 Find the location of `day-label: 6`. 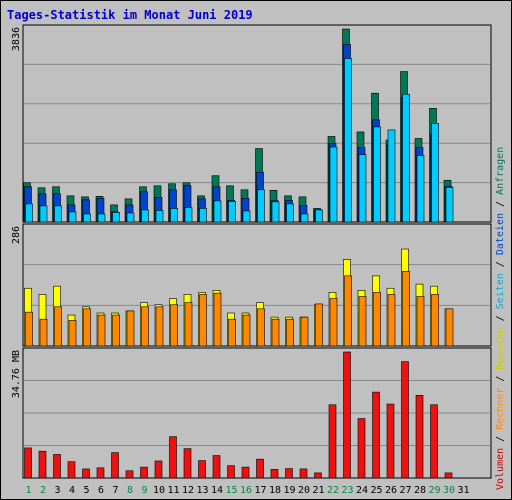

day-label: 6 is located at coordinates (101, 490).